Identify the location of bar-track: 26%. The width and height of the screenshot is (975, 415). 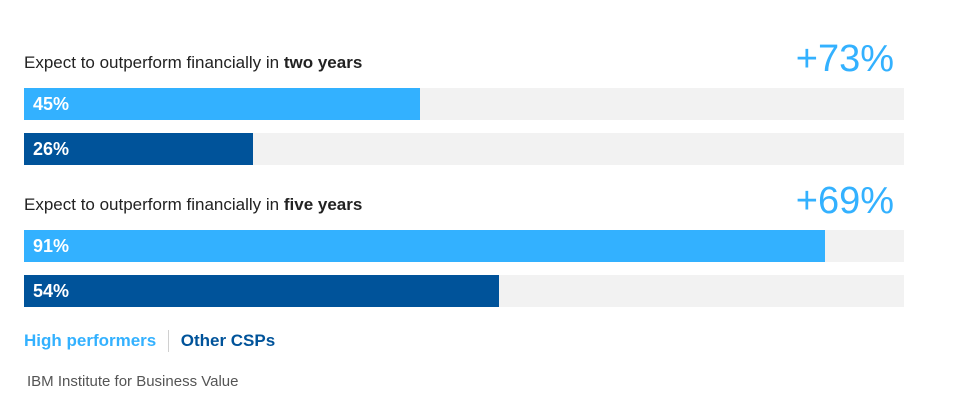
(464, 149).